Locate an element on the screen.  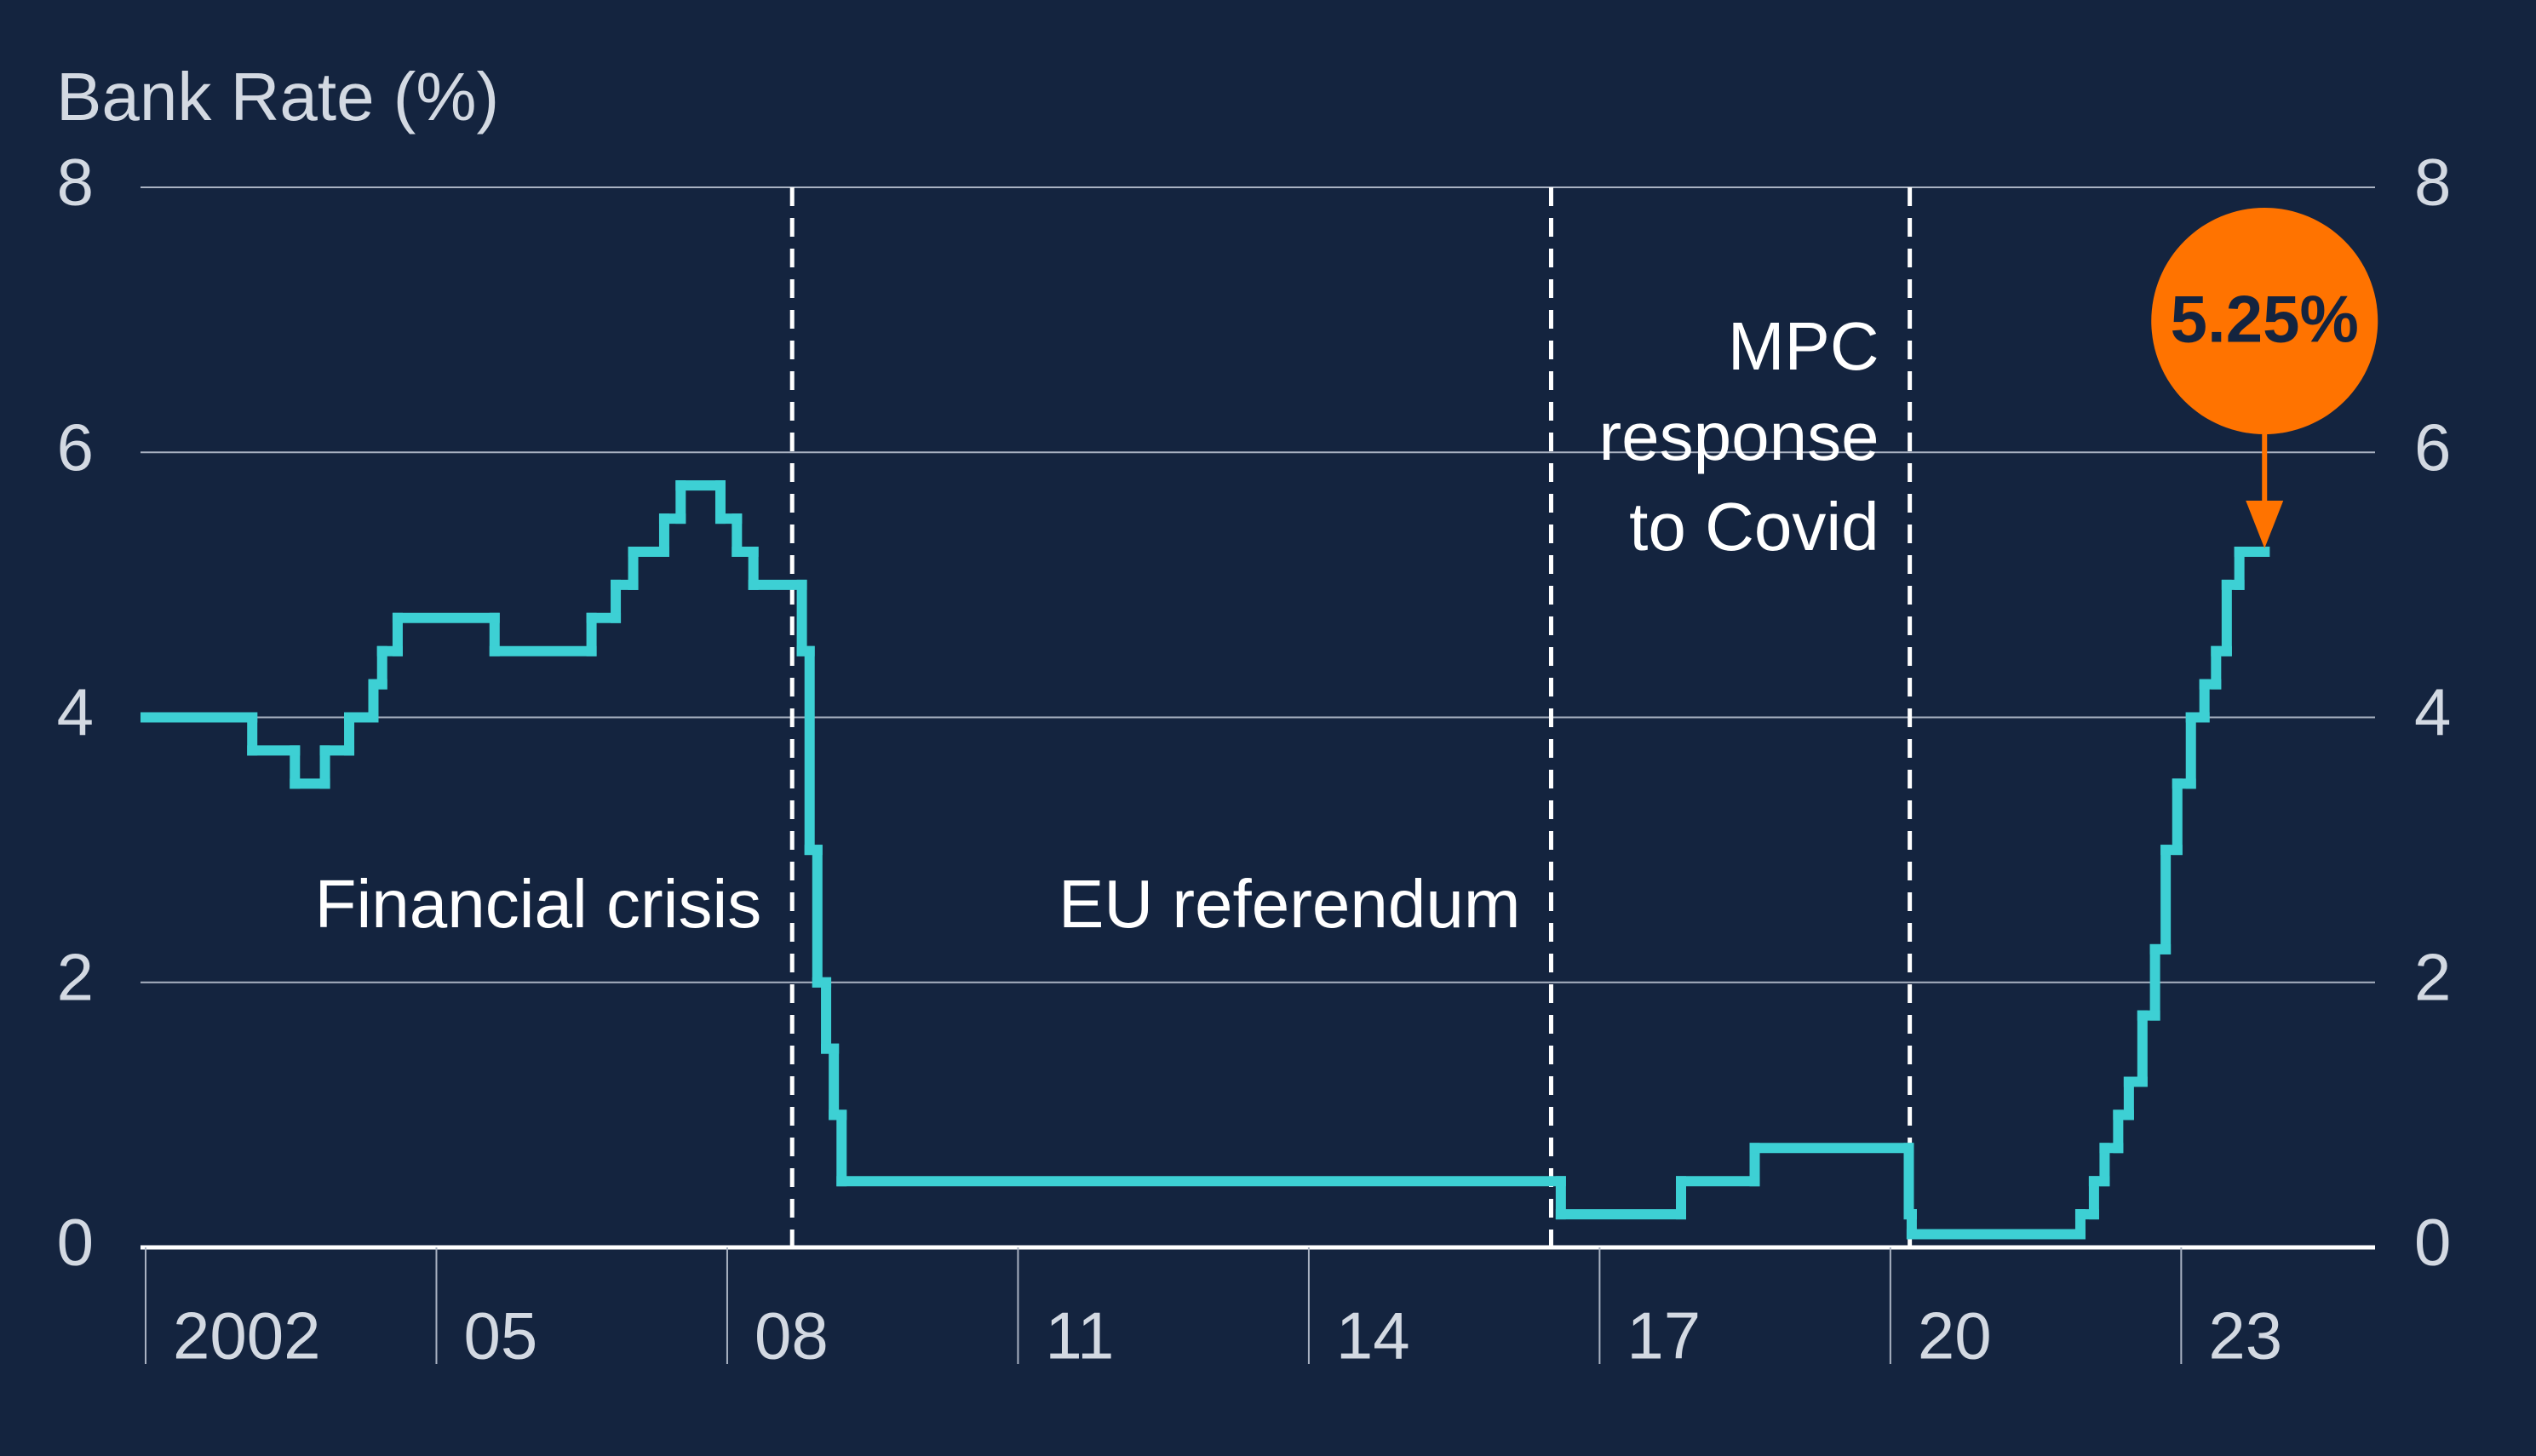
event-label: Financial crisis is located at coordinates (538, 904).